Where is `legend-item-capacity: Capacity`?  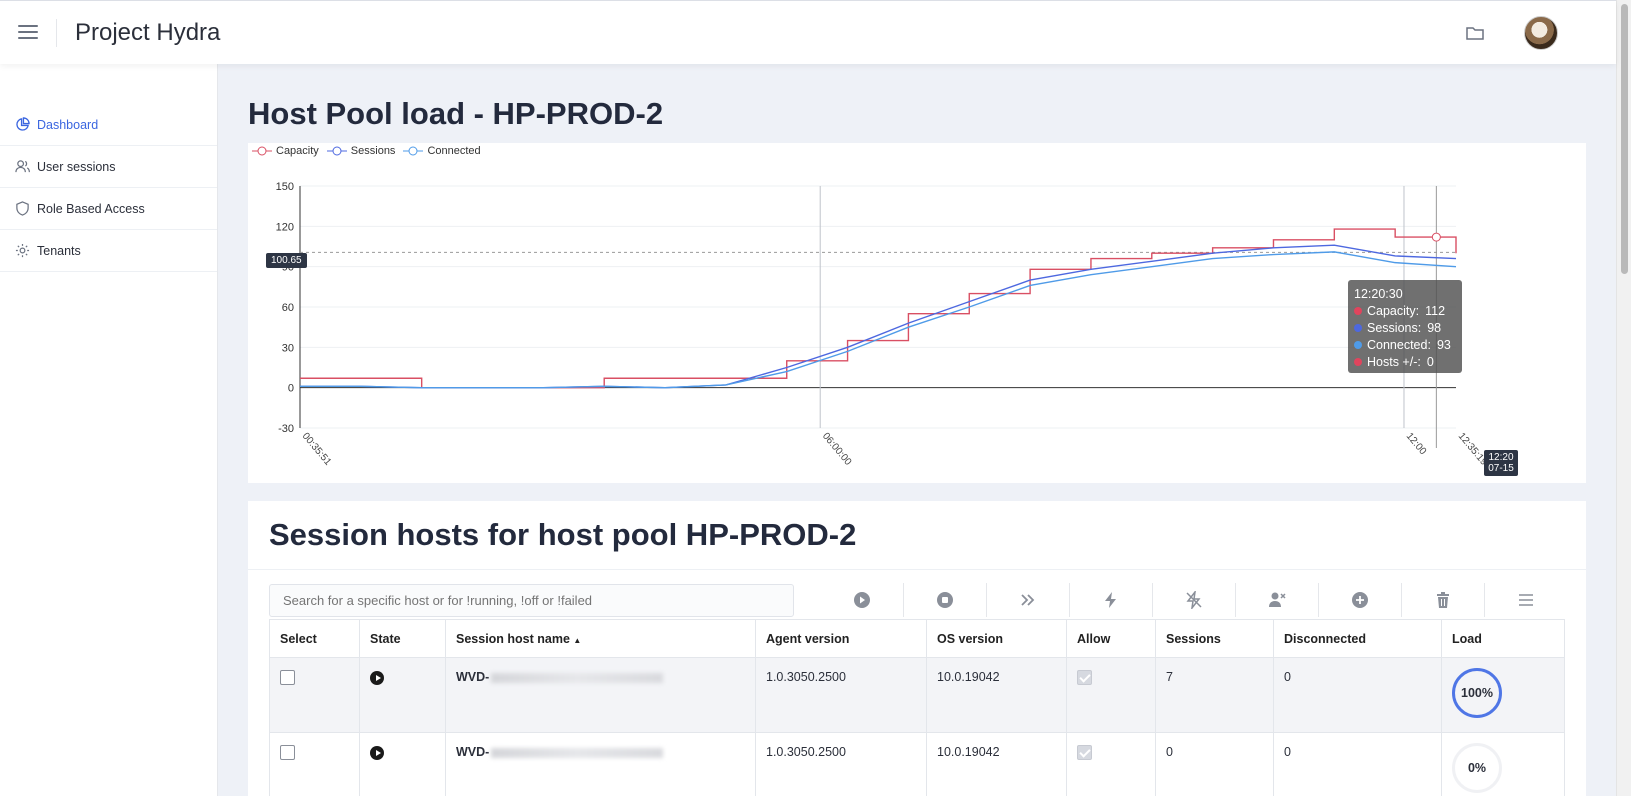 legend-item-capacity: Capacity is located at coordinates (285, 151).